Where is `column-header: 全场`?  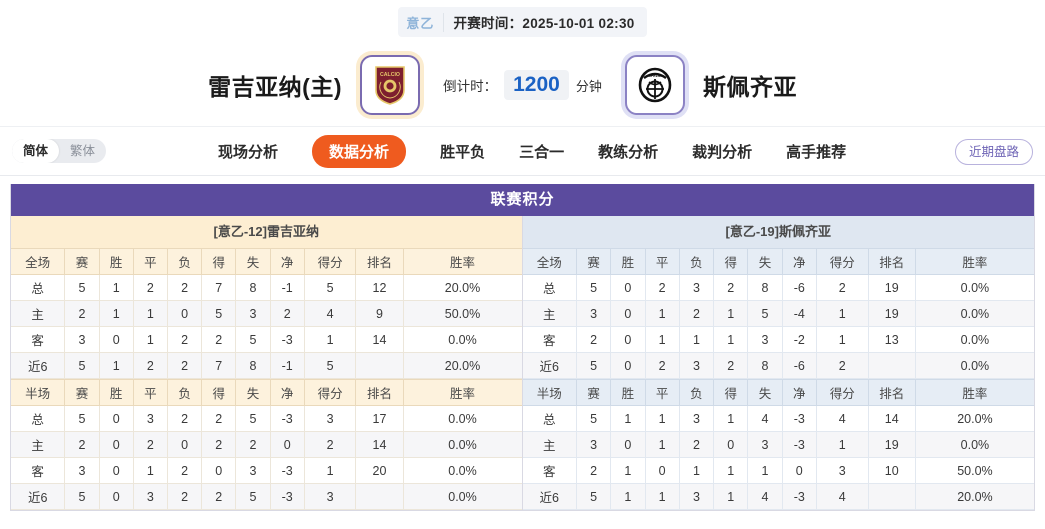 column-header: 全场 is located at coordinates (38, 261).